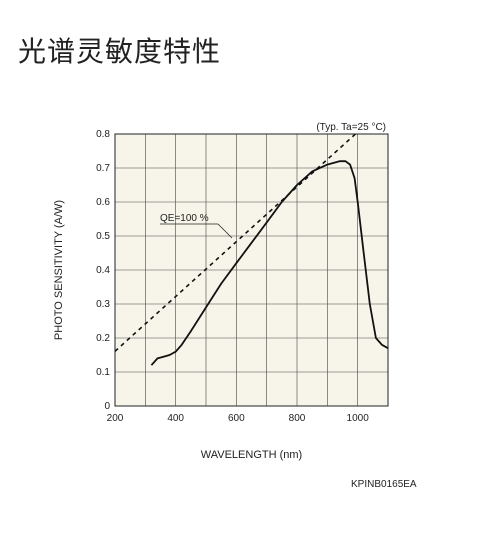  I want to click on y-tick-label: 0.3, so click(103, 304).